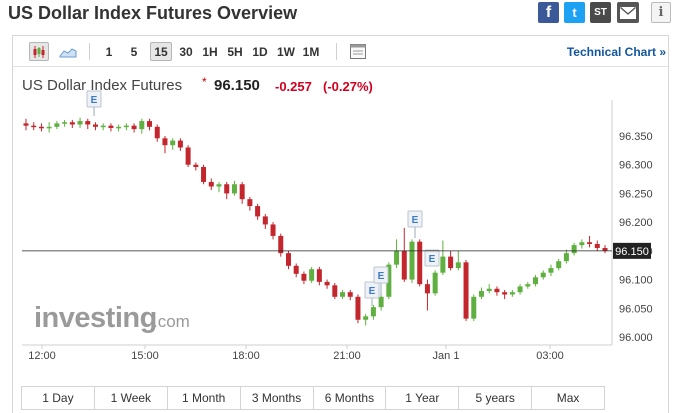 Image resolution: width=680 pixels, height=413 pixels. Describe the element at coordinates (423, 398) in the screenshot. I see `range-1-year-button: 1 Year` at that location.